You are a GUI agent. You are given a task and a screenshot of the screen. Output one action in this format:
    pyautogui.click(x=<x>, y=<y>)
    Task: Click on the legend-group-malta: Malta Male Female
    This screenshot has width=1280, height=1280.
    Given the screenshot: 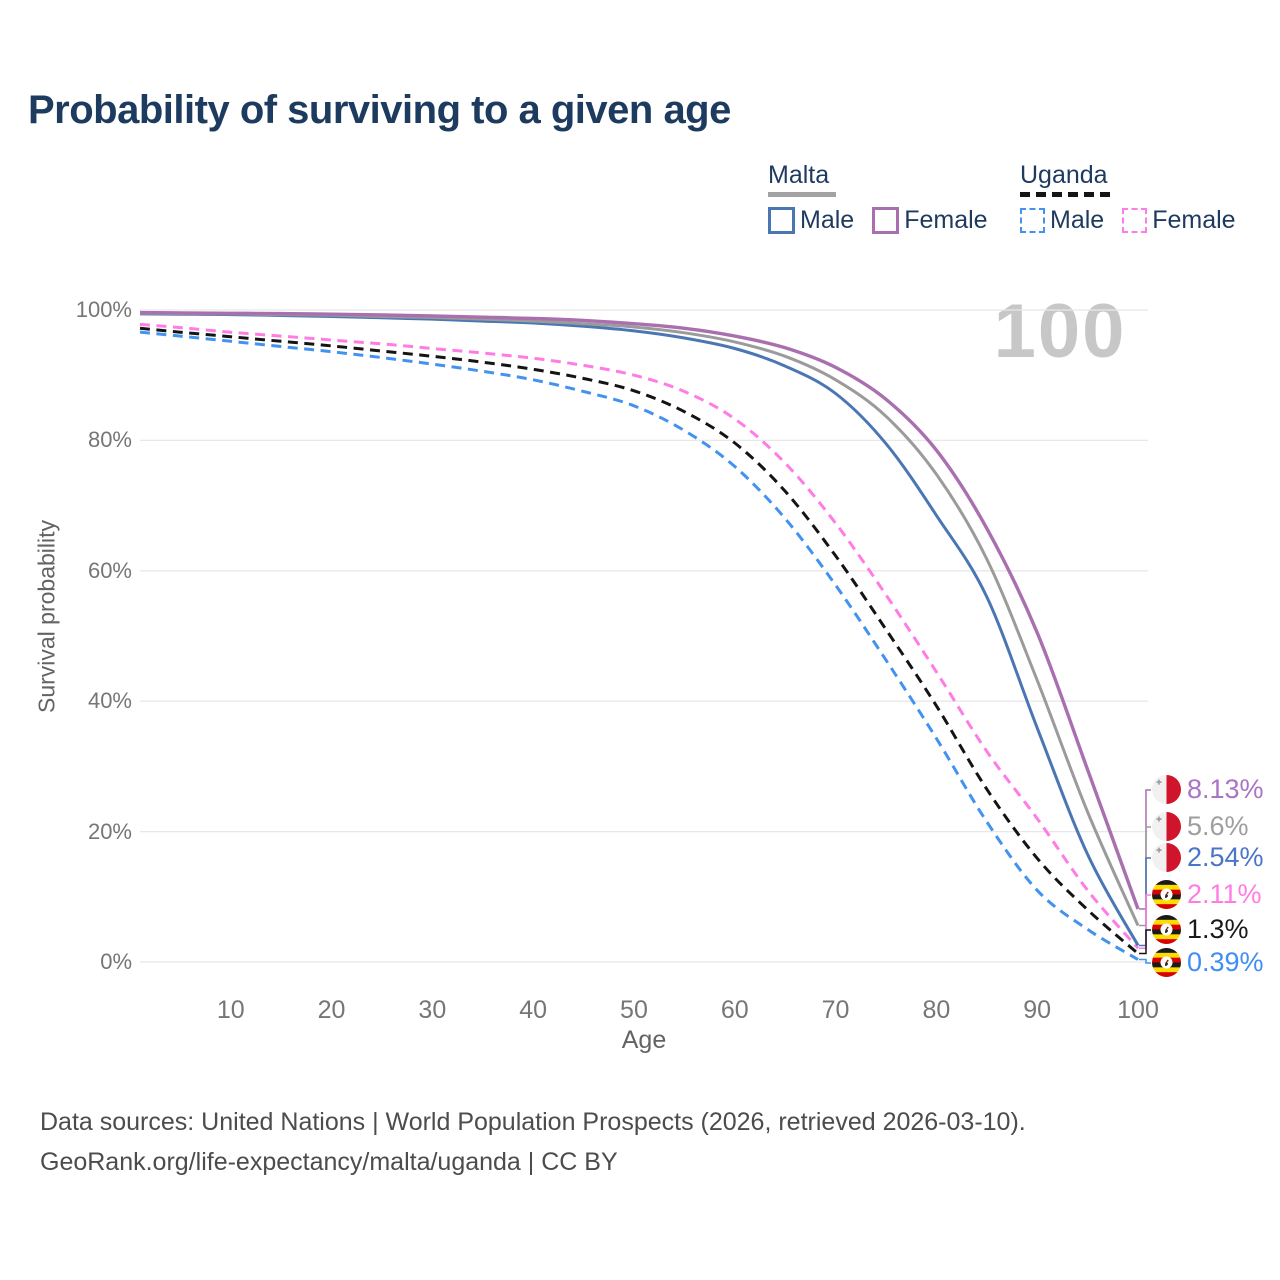 What is the action you would take?
    pyautogui.click(x=887, y=198)
    